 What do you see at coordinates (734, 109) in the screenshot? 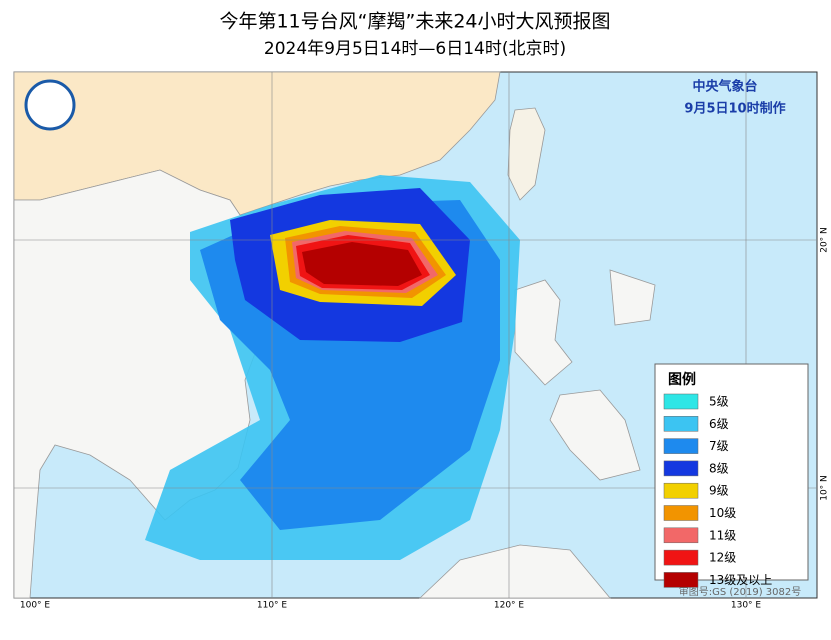
I see `issue-time: 9月5日10时制作` at bounding box center [734, 109].